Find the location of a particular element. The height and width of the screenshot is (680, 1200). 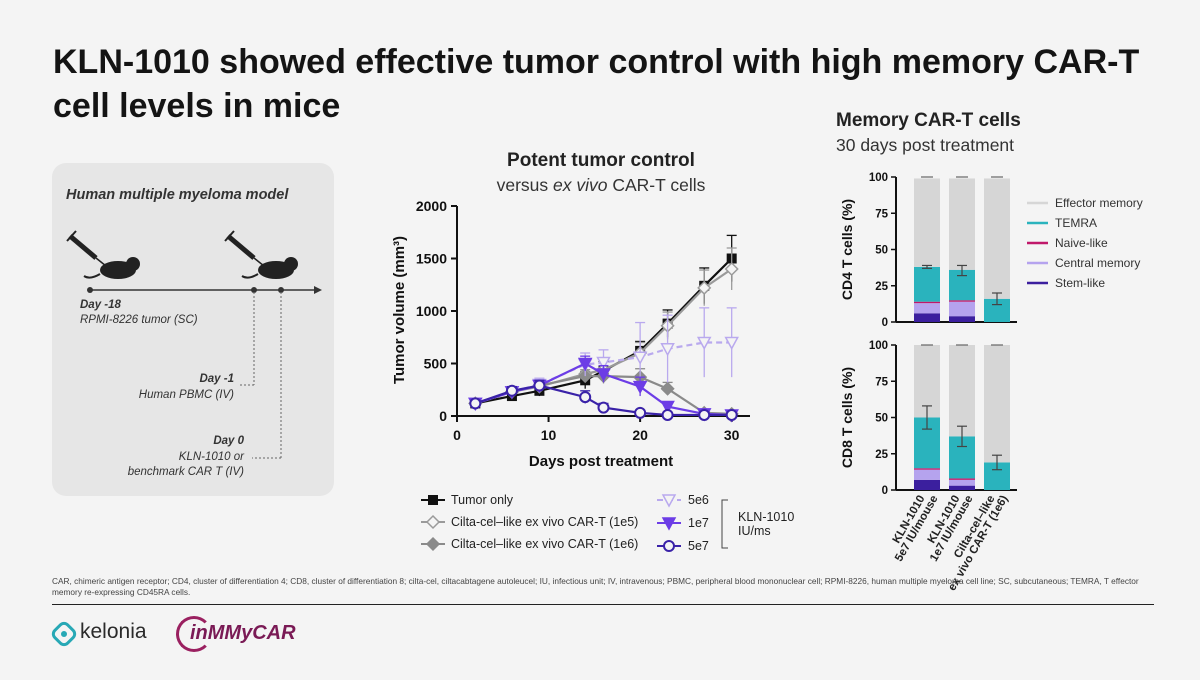

model-title: Human multiple myeloma model is located at coordinates (177, 195).